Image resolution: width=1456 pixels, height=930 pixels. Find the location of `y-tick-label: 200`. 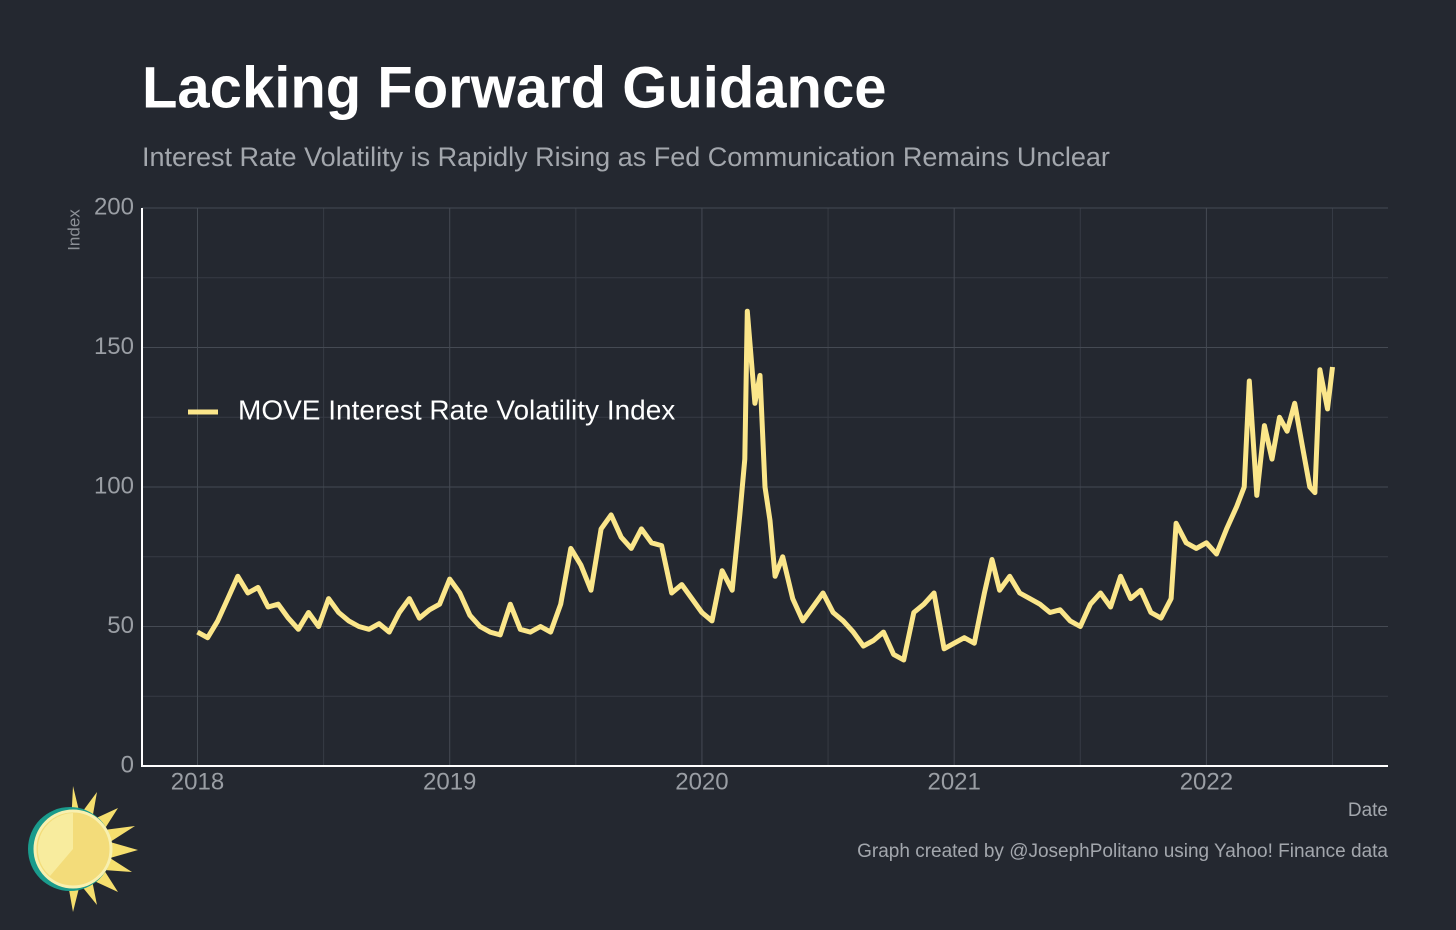

y-tick-label: 200 is located at coordinates (114, 206).